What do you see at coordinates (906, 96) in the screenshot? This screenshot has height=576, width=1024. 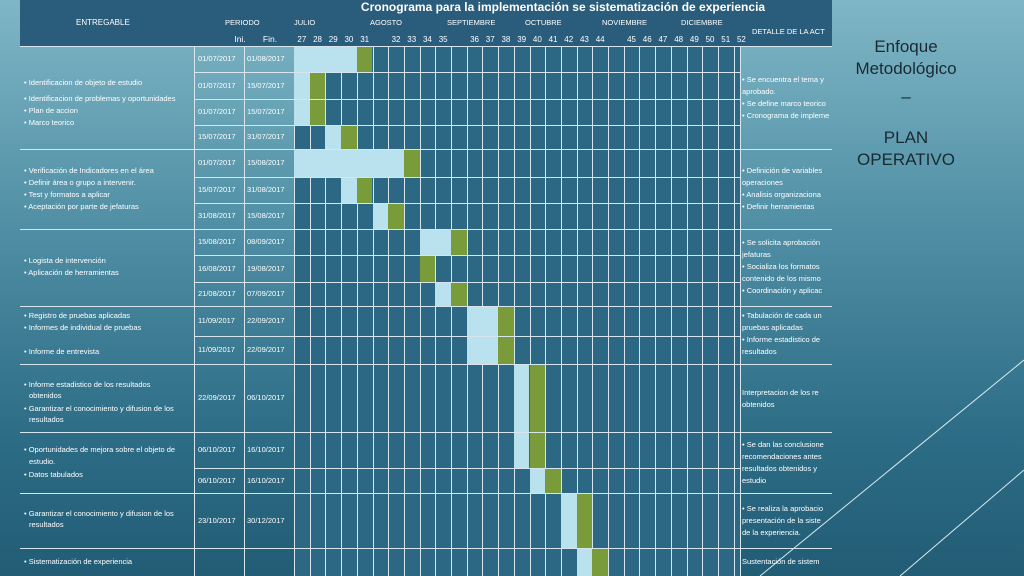 I see `side-title-line: –` at bounding box center [906, 96].